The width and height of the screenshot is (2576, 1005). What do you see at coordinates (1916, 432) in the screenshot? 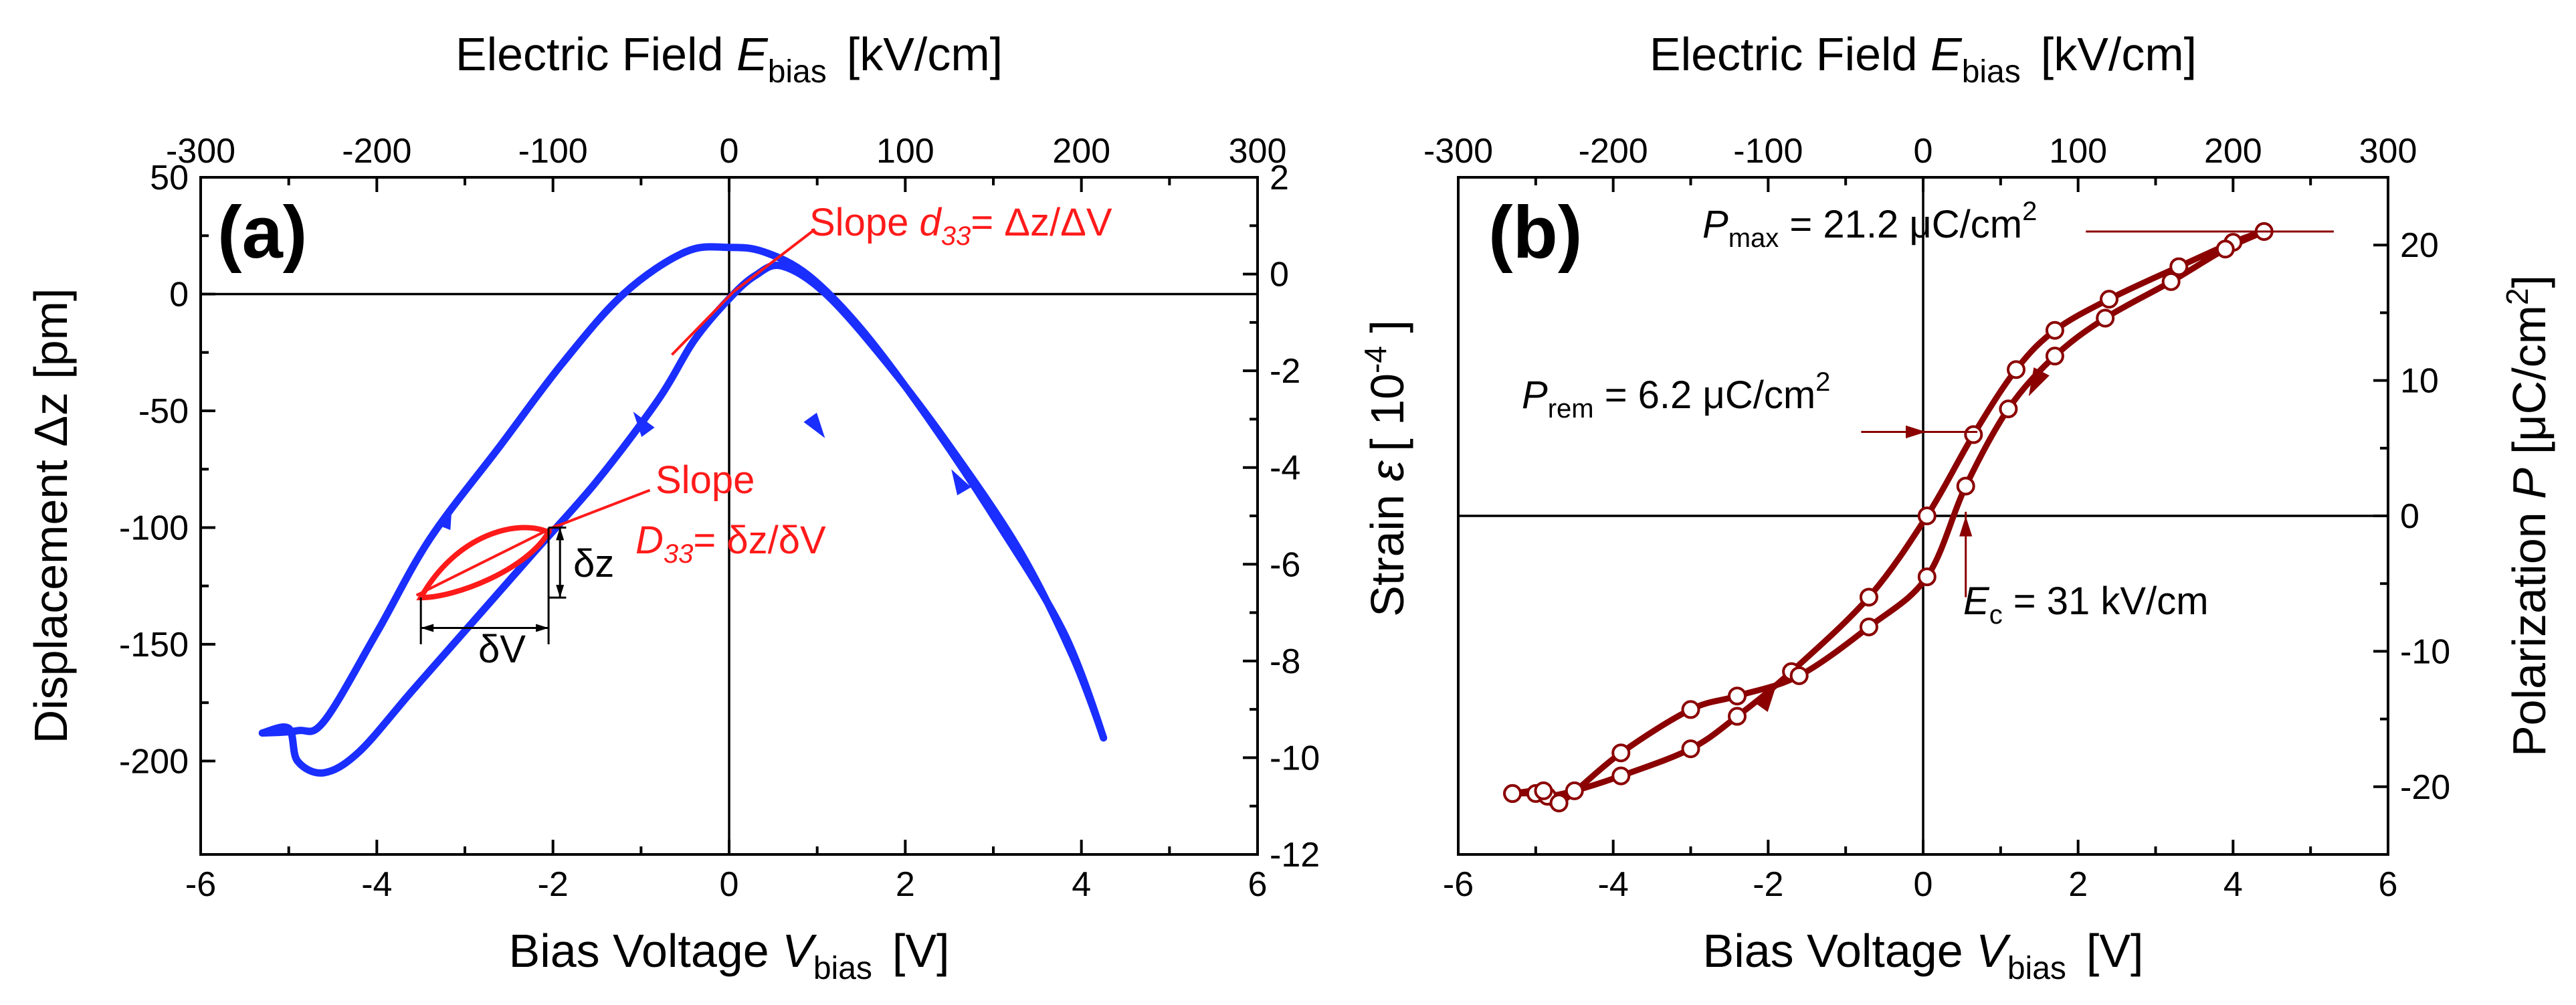
I see `prem-arrow-head` at bounding box center [1916, 432].